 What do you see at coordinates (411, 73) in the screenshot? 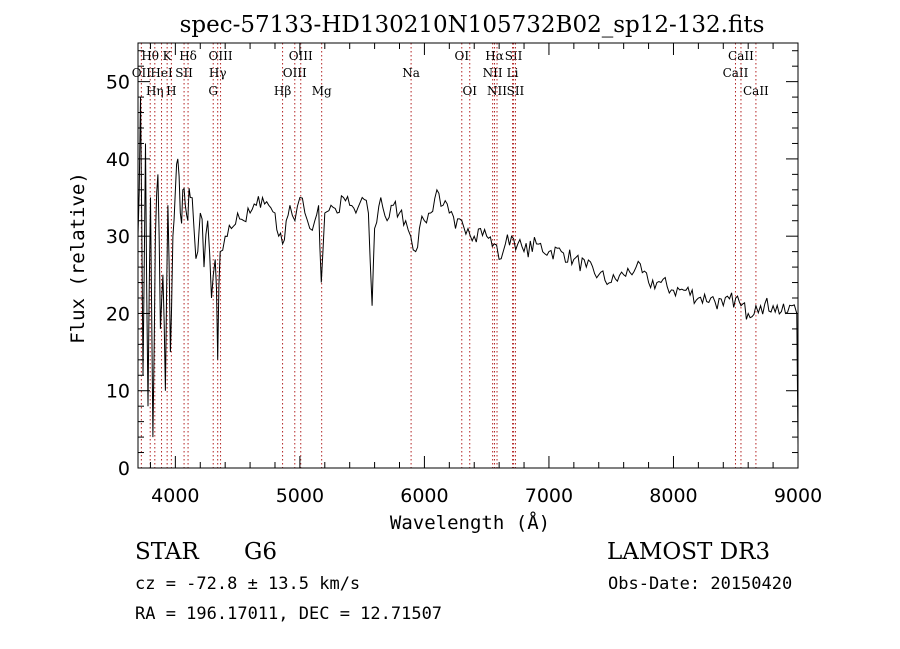
I see `line-marker-label-15: Na` at bounding box center [411, 73].